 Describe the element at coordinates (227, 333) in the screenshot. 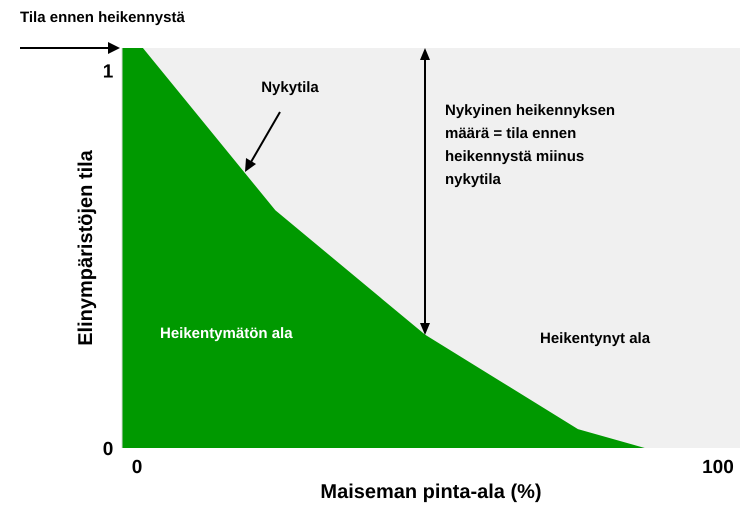

I see `annotation: Heikentymätön ala` at that location.